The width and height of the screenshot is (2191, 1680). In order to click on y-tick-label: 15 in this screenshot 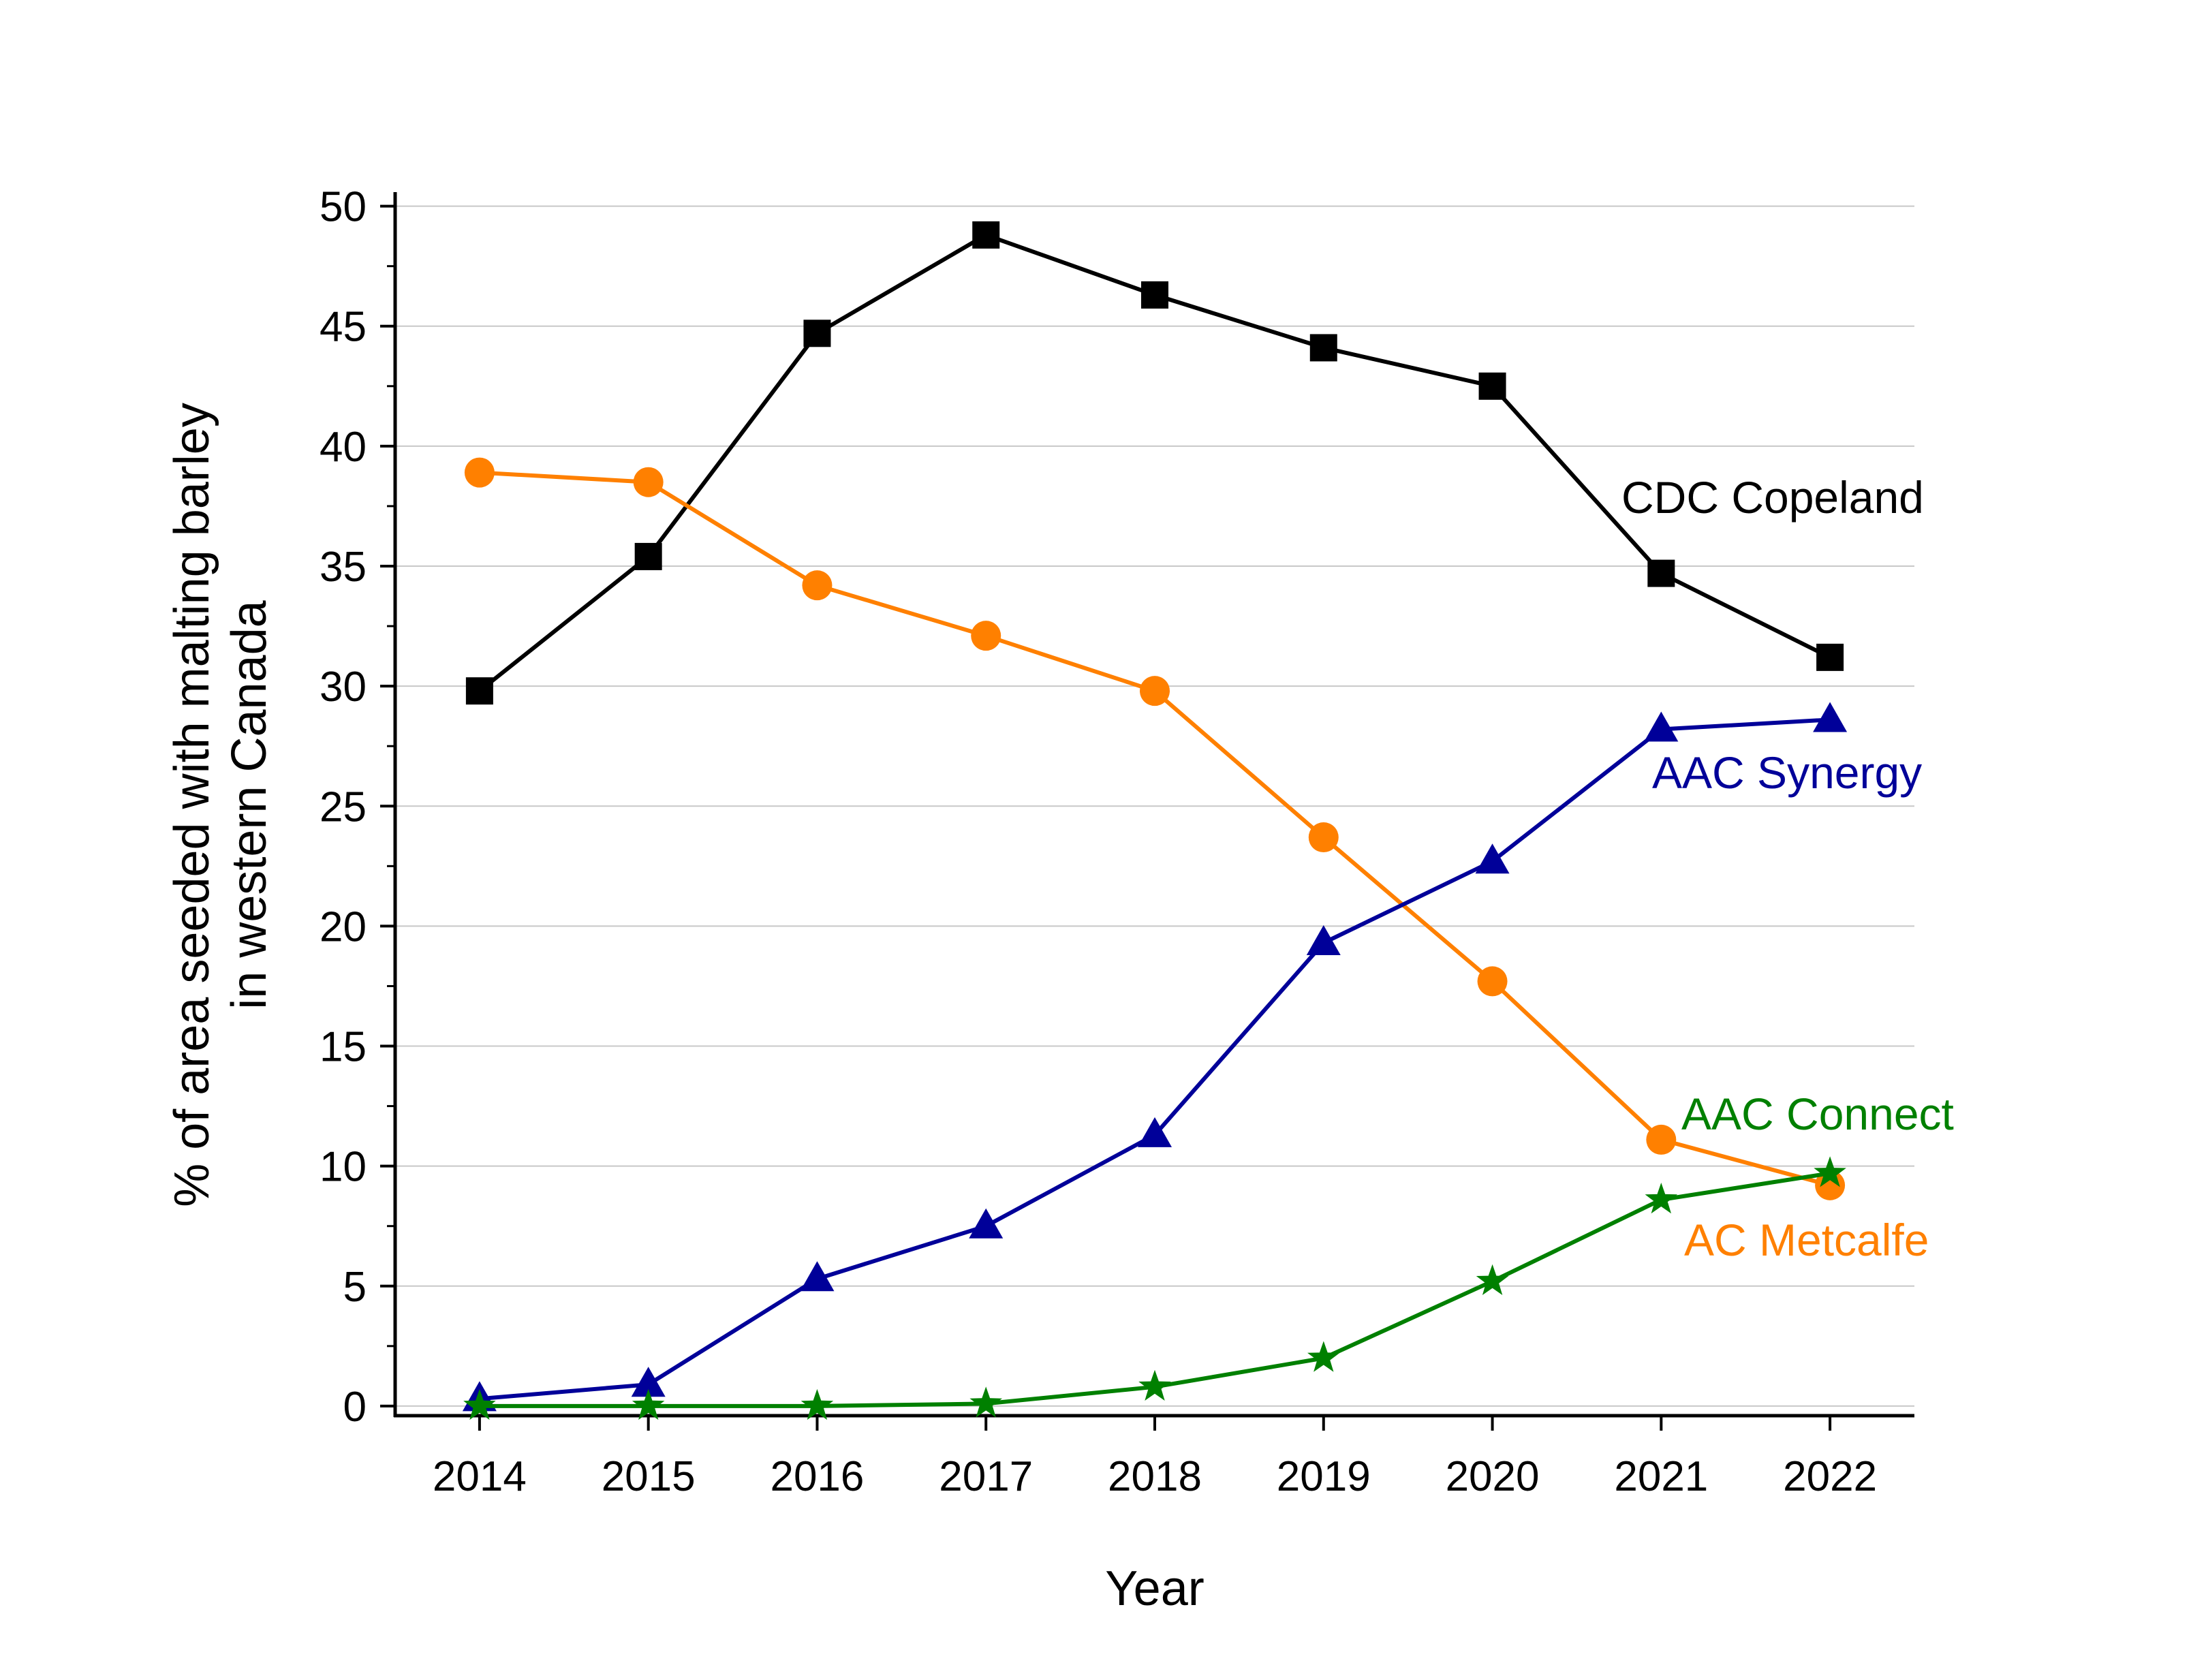, I will do `click(343, 1047)`.